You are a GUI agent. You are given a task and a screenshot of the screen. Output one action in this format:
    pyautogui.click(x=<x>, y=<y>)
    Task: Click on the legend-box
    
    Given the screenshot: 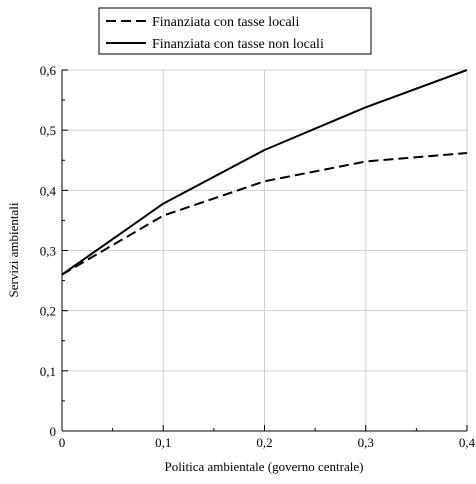 What is the action you would take?
    pyautogui.click(x=235, y=31)
    